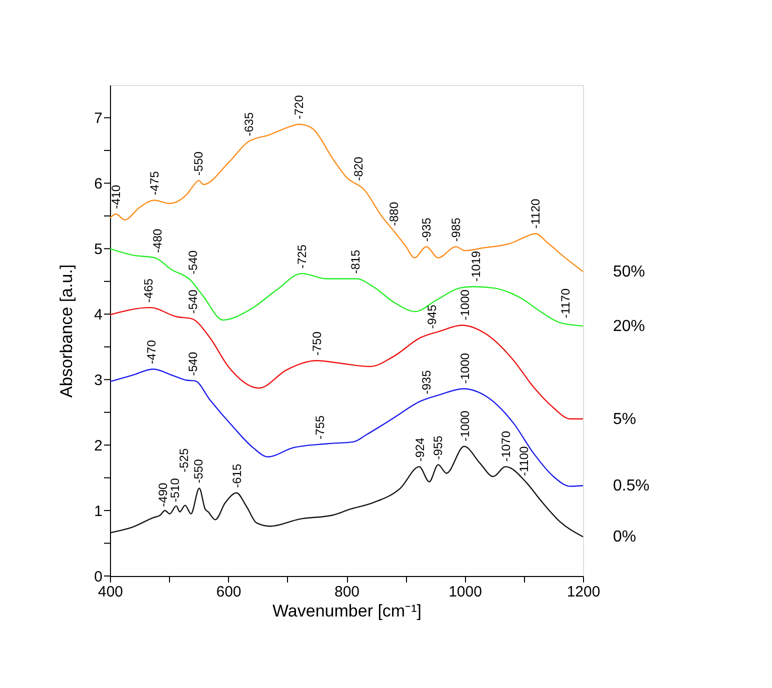 The width and height of the screenshot is (772, 688). Describe the element at coordinates (157, 240) in the screenshot. I see `annotation: -480` at that location.